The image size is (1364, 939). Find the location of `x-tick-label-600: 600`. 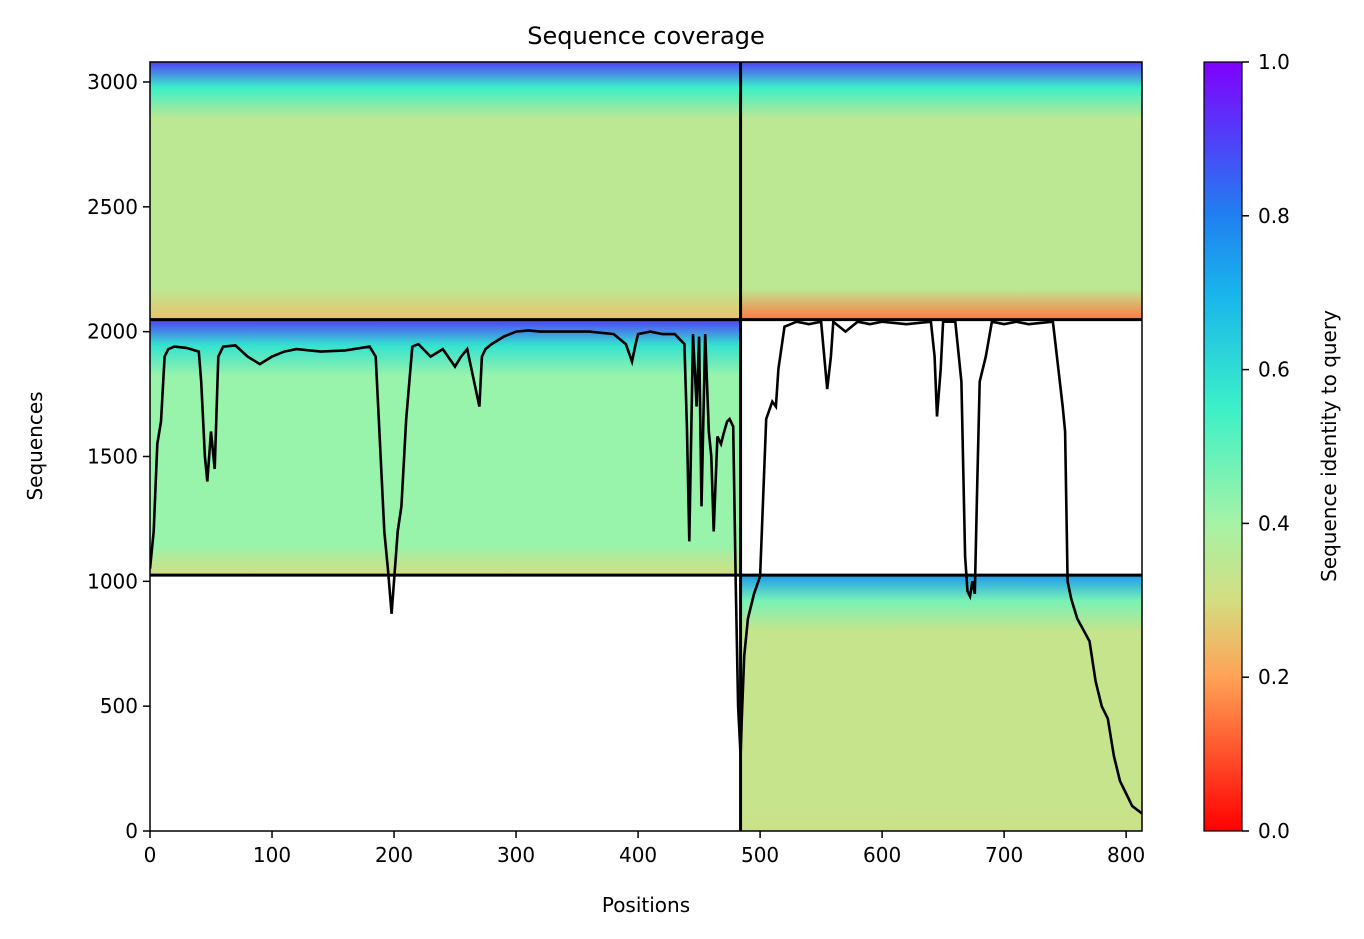

x-tick-label-600: 600 is located at coordinates (882, 855).